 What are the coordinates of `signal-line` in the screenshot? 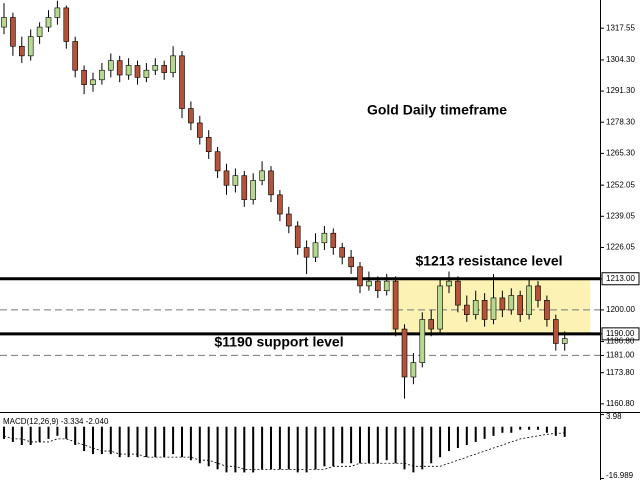 It's located at (284, 451).